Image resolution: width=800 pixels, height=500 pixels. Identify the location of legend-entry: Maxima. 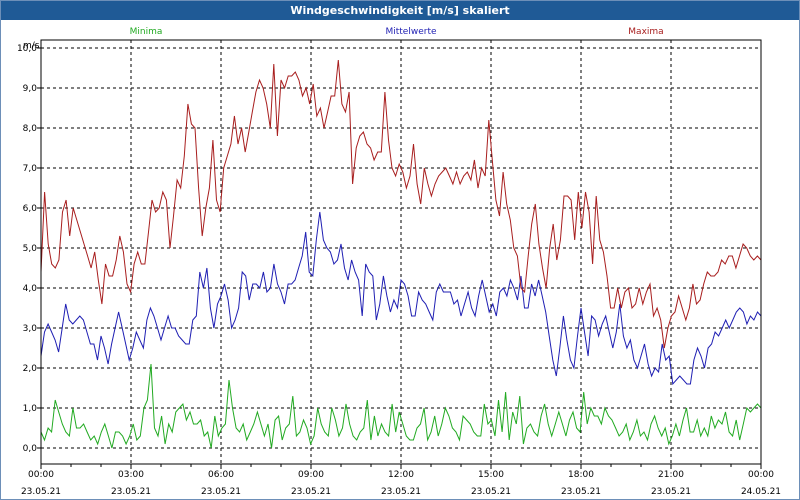
(645, 32).